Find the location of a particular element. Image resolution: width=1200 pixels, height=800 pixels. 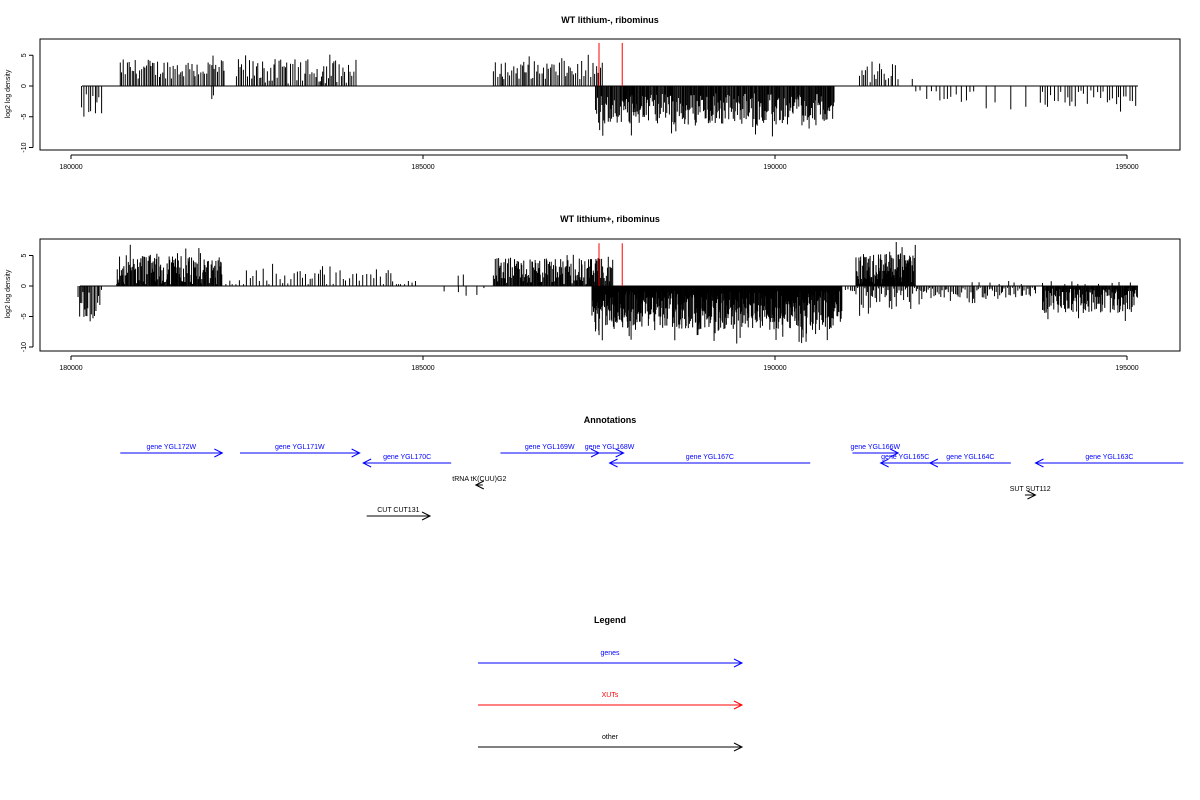

annotation-feature: gene YGL167C is located at coordinates (709, 461).